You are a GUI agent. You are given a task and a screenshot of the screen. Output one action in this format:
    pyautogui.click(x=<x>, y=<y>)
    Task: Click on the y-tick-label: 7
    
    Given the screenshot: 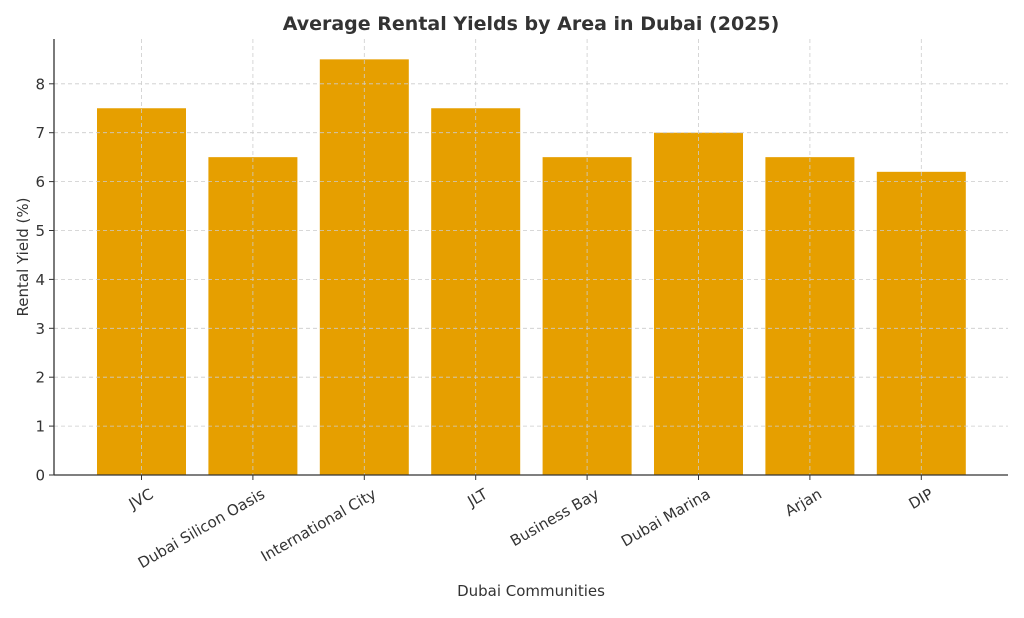 What is the action you would take?
    pyautogui.click(x=40, y=133)
    